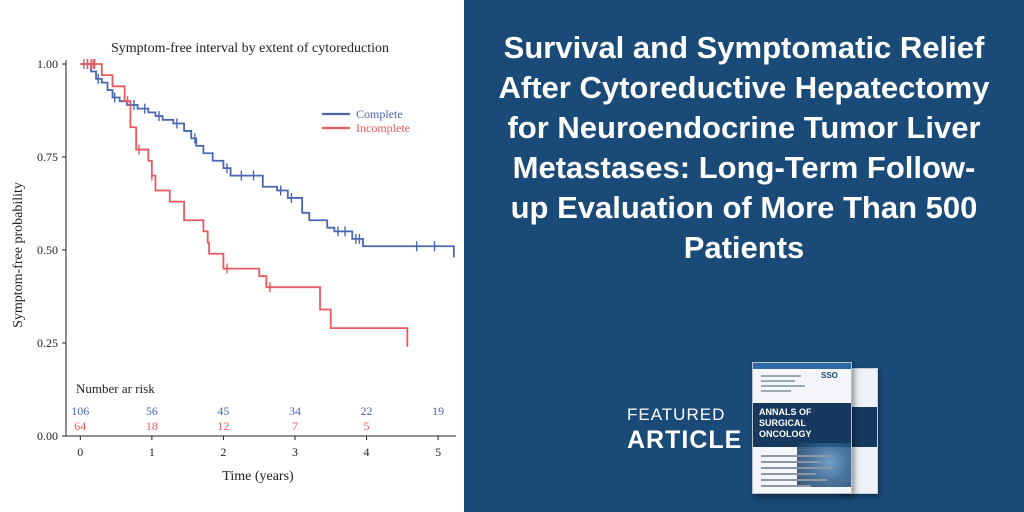  I want to click on risk-count-incomplete: 12, so click(223, 426).